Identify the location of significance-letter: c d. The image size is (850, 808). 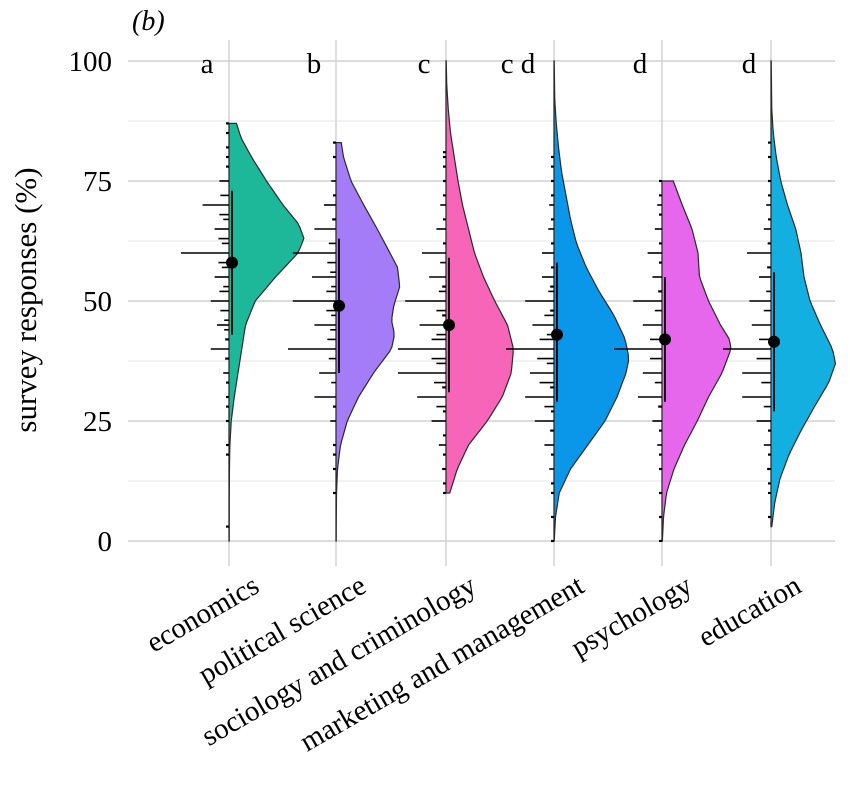
(518, 64).